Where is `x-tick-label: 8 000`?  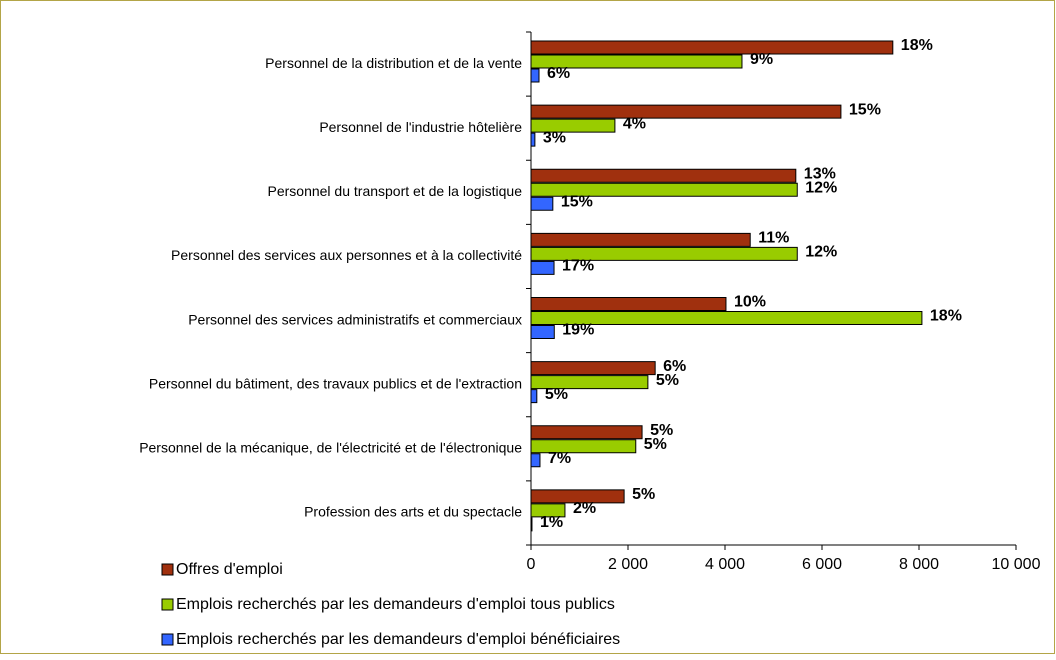
x-tick-label: 8 000 is located at coordinates (919, 564).